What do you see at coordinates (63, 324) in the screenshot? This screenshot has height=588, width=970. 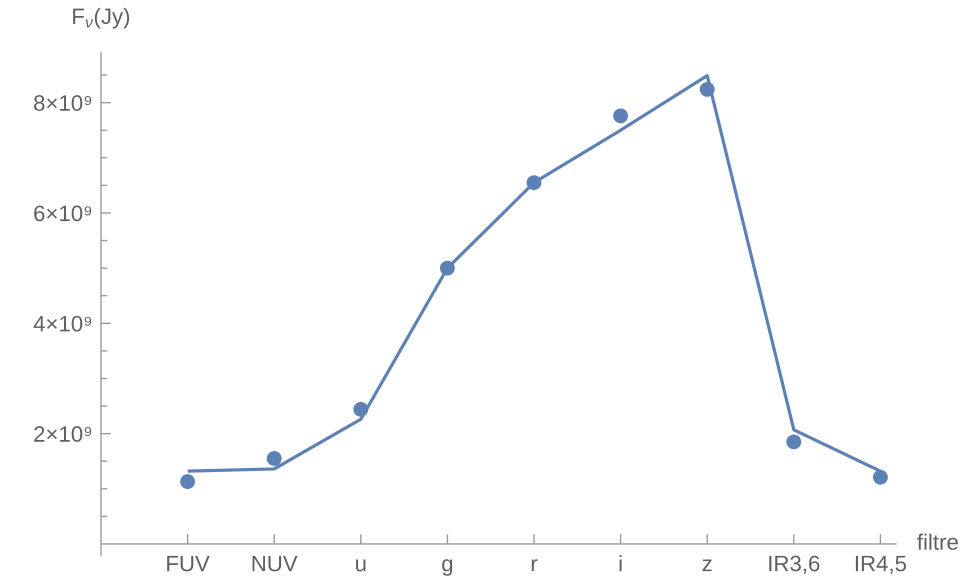 I see `y-tick-label: 4×10⁹` at bounding box center [63, 324].